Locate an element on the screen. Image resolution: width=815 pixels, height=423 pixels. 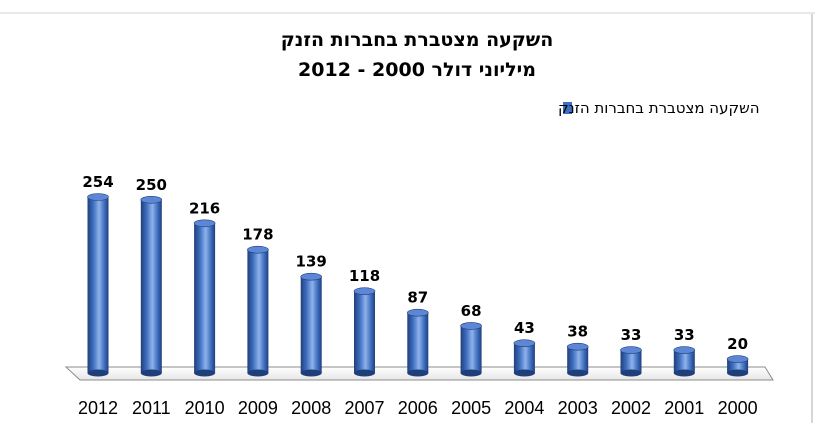
bar-base-2012 is located at coordinates (98, 373).